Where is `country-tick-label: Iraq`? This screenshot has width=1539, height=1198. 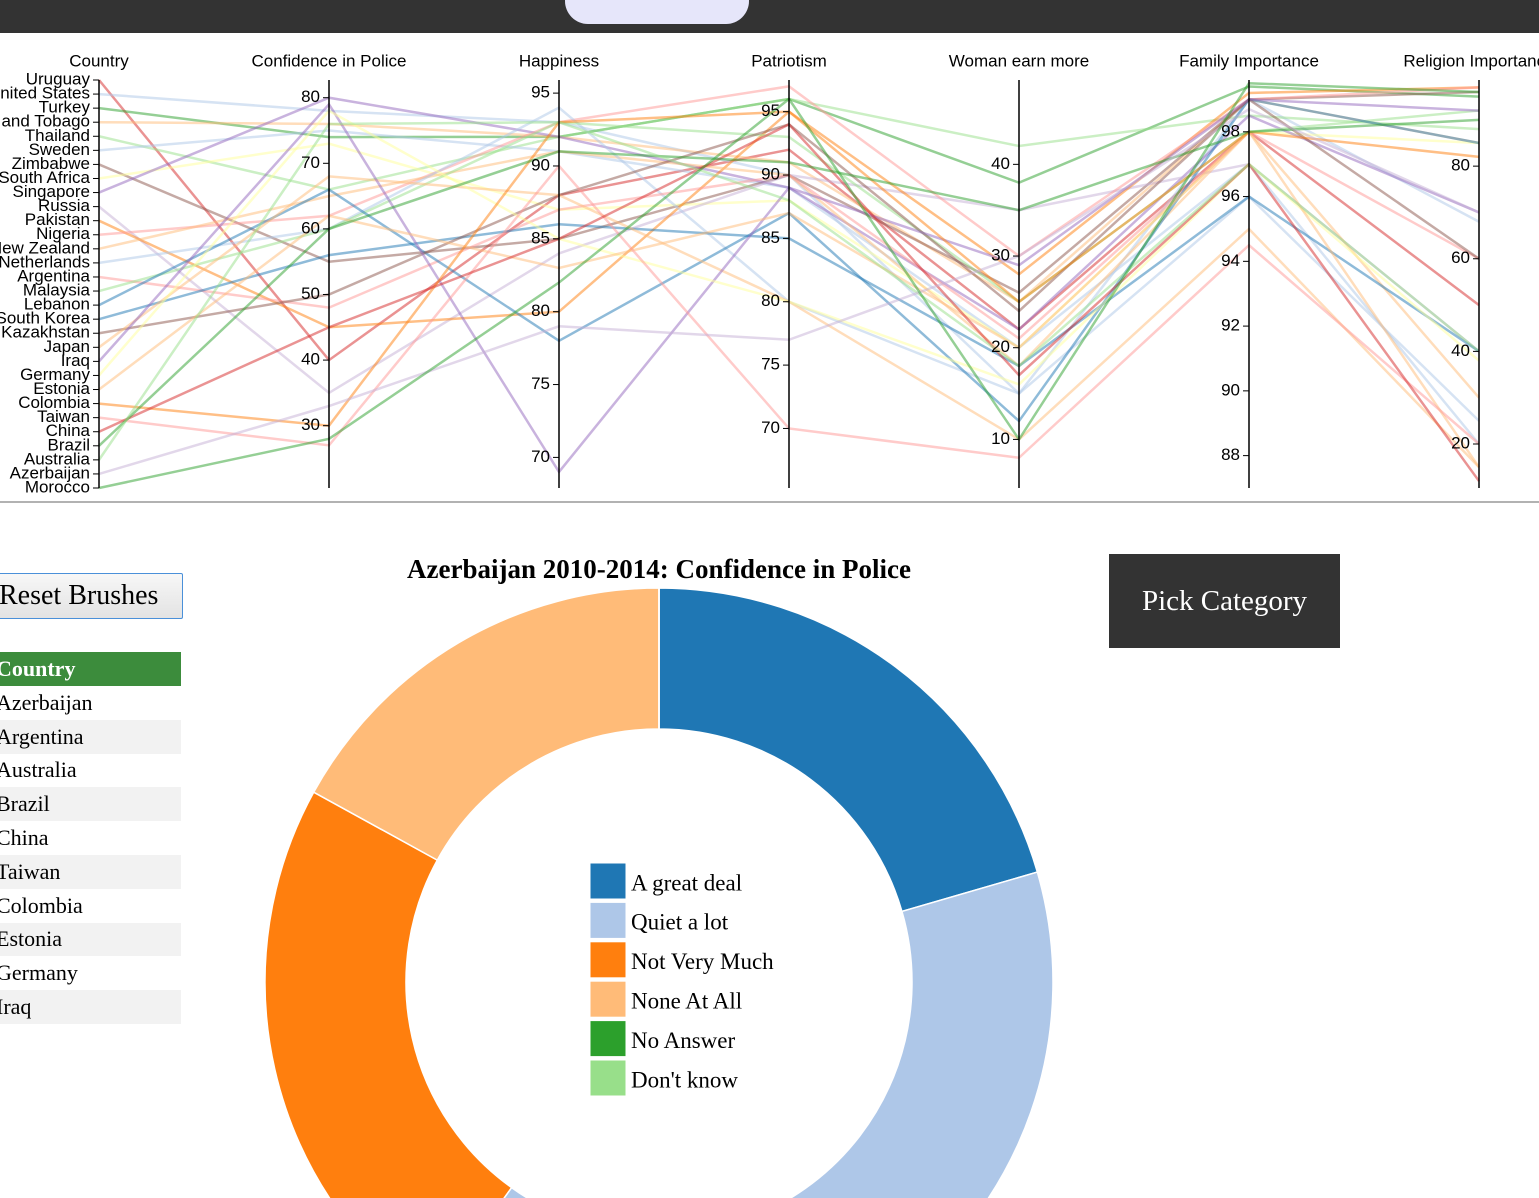
country-tick-label: Iraq is located at coordinates (75, 360).